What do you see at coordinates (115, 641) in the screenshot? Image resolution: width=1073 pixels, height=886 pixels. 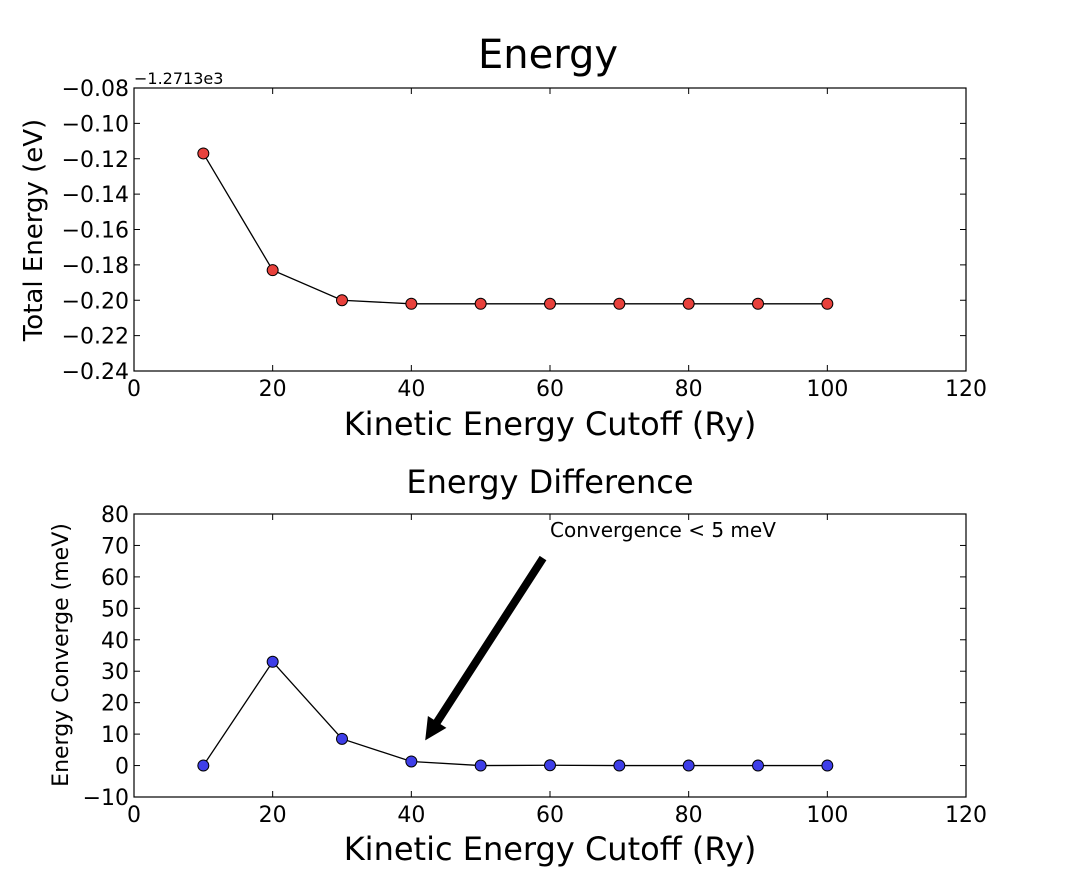 I see `chart-2-y-tick-label: 40` at bounding box center [115, 641].